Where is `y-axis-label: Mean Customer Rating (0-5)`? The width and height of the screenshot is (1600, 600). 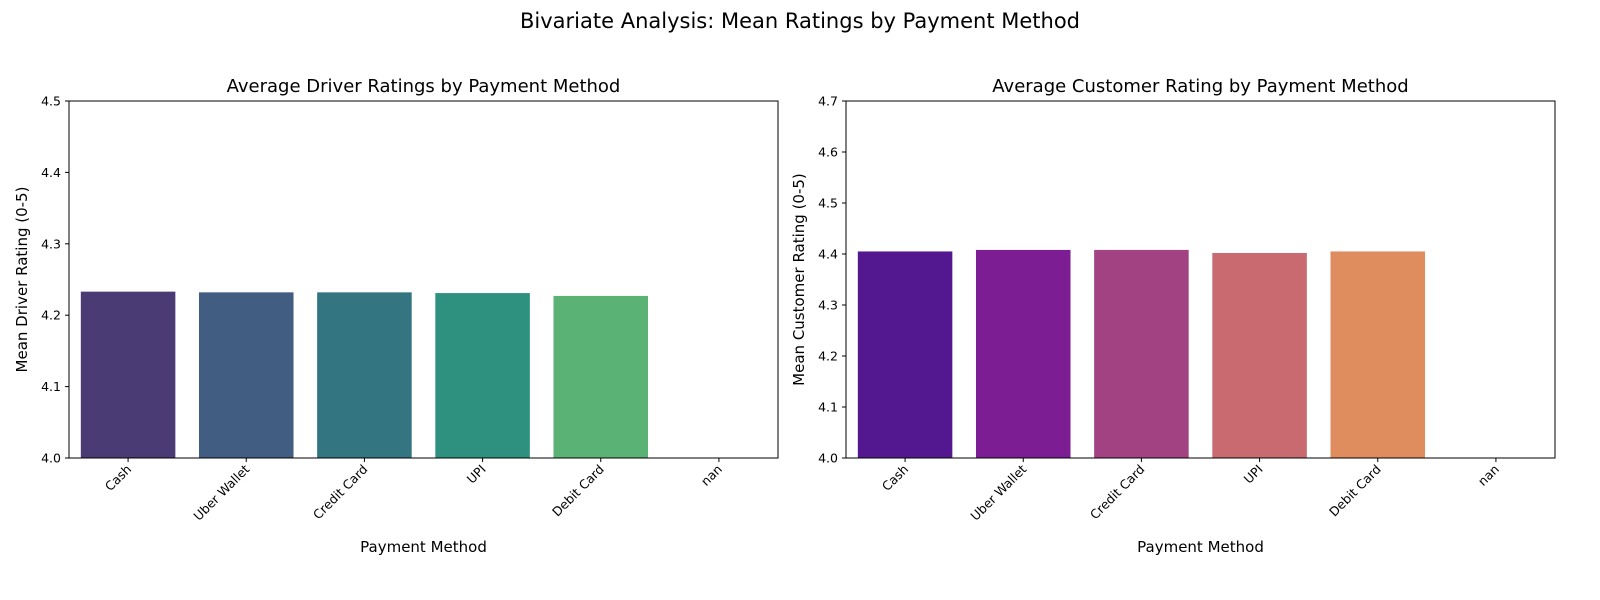 y-axis-label: Mean Customer Rating (0-5) is located at coordinates (799, 279).